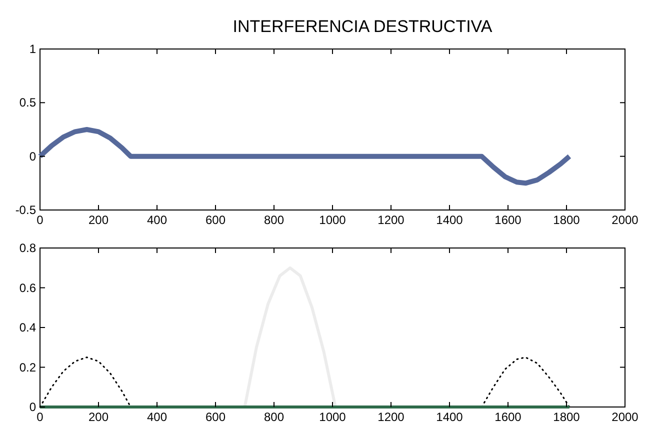 The image size is (655, 432). Describe the element at coordinates (27, 248) in the screenshot. I see `y-tick-label: 0.8` at that location.